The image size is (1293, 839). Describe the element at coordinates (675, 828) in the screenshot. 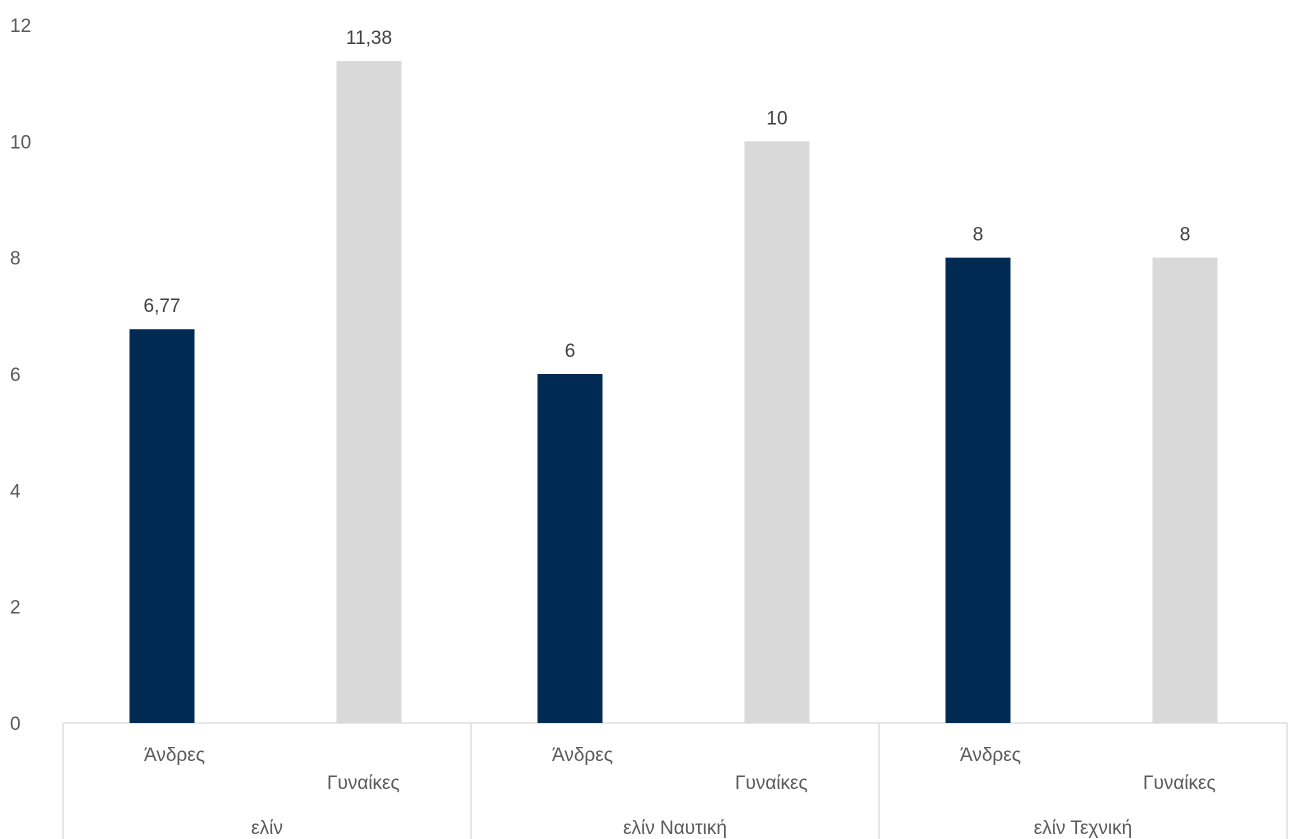

I see `x-group-label: ελίν Ναυτική` at that location.